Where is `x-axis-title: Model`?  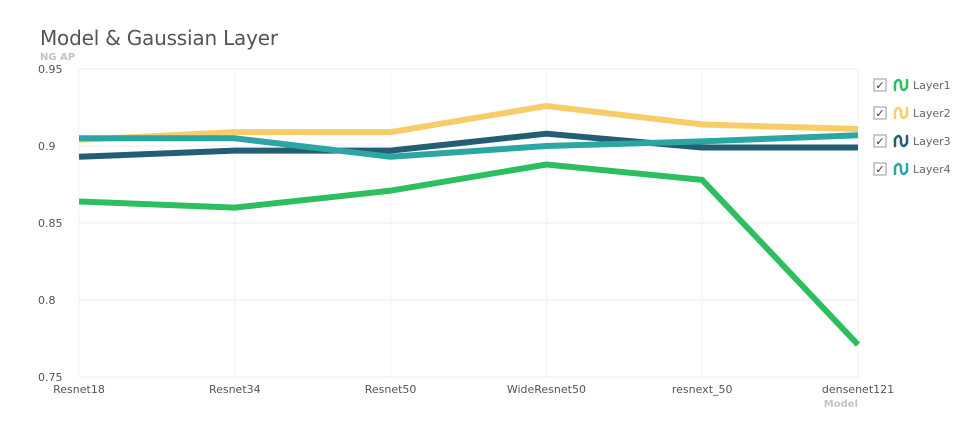
x-axis-title: Model is located at coordinates (841, 404).